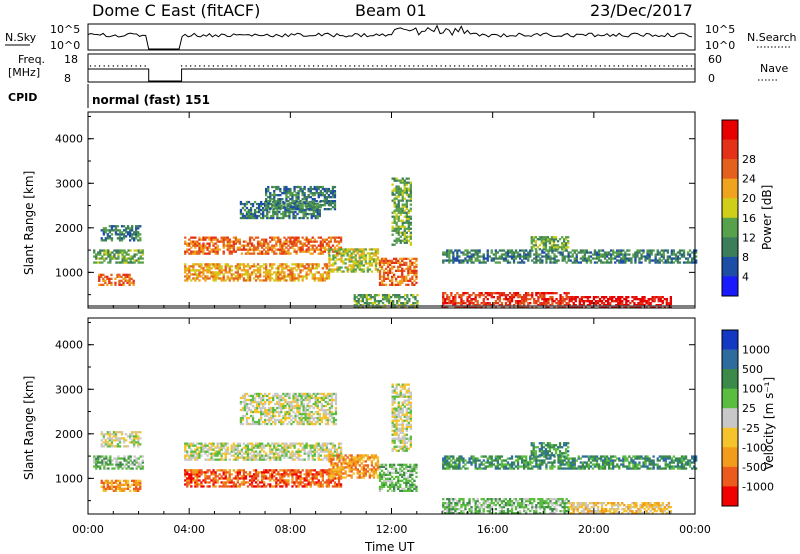  I want to click on colorbar-swatch, so click(730, 208).